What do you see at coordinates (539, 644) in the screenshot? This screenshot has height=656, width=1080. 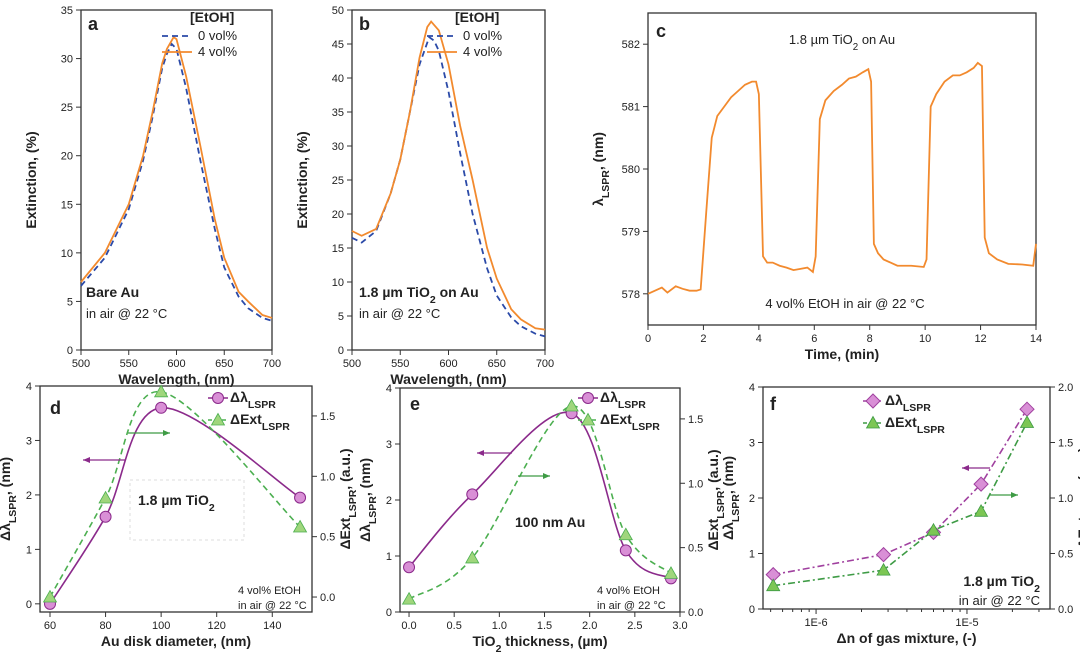 I see `x-axis-label: TiO2 thickness, (µm)` at bounding box center [539, 644].